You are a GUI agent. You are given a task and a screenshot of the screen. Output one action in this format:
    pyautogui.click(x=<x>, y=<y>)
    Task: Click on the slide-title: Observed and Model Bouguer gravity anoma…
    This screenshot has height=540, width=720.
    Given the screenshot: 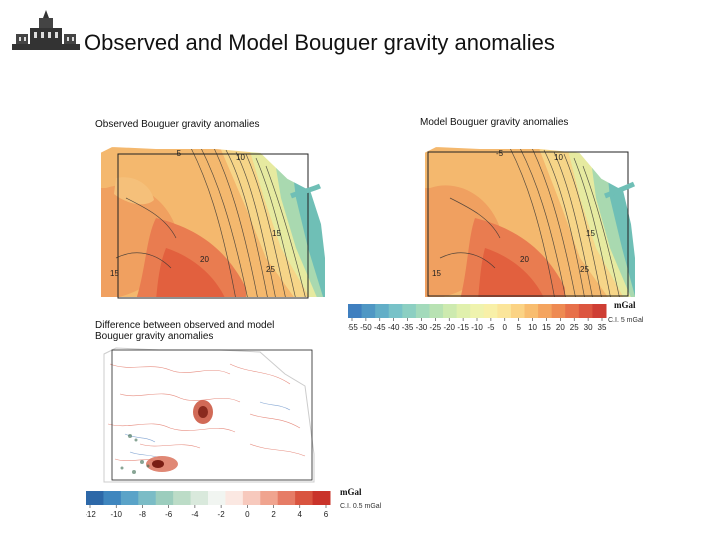 What is the action you would take?
    pyautogui.click(x=319, y=42)
    